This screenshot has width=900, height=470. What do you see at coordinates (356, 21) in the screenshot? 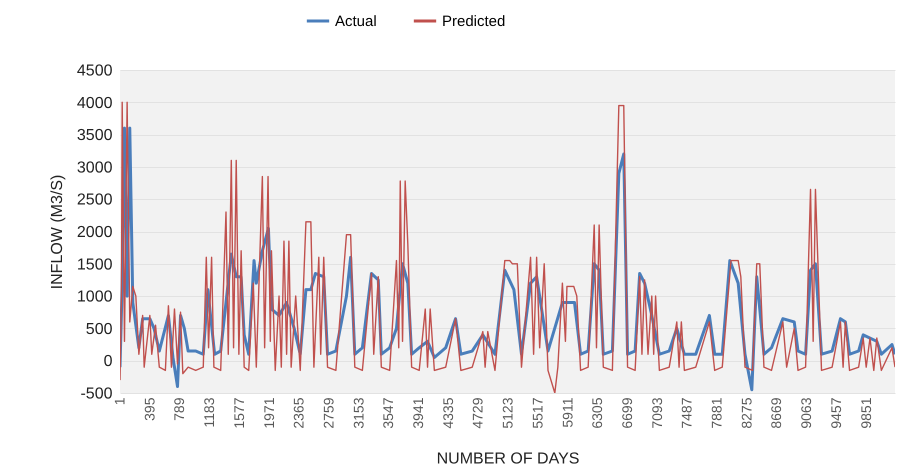
I see `legend-label: Actual` at bounding box center [356, 21].